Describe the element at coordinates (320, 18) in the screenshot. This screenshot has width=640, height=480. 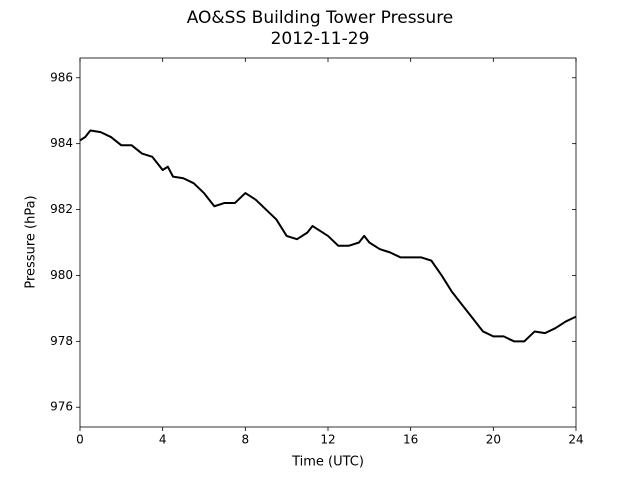
I see `chart-title: AO&SS Building Tower Pressure` at that location.